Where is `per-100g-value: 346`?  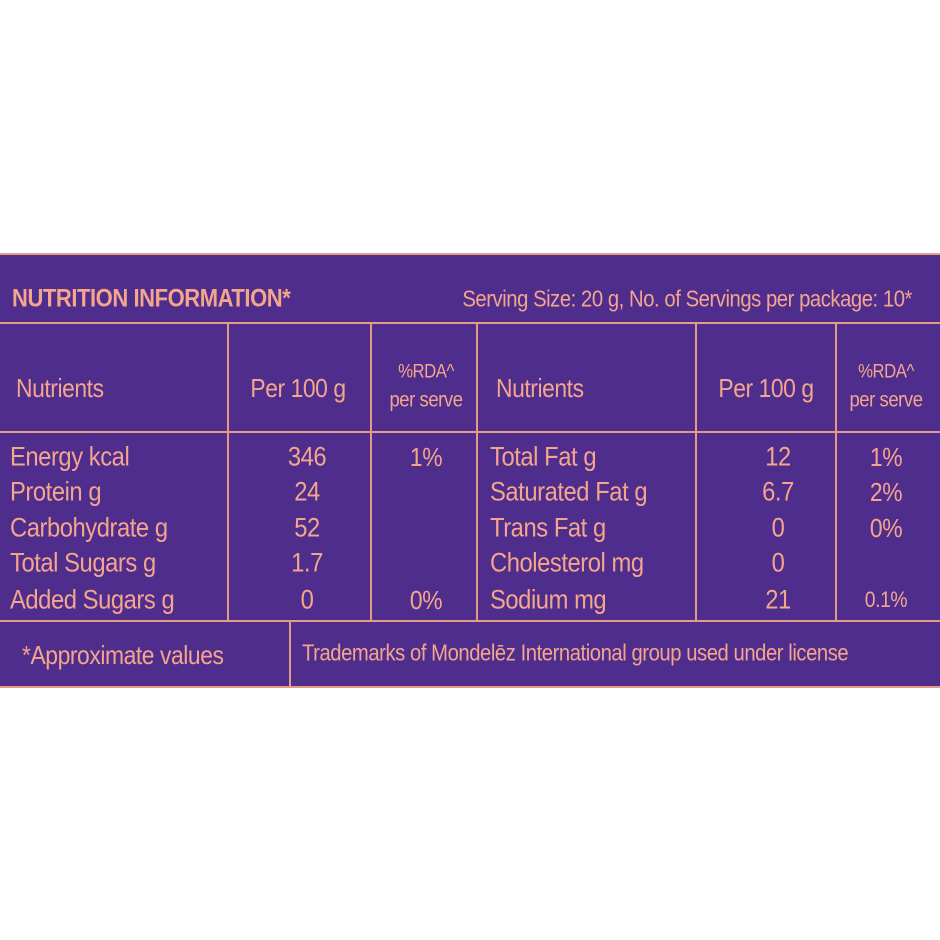
per-100g-value: 346 is located at coordinates (307, 456).